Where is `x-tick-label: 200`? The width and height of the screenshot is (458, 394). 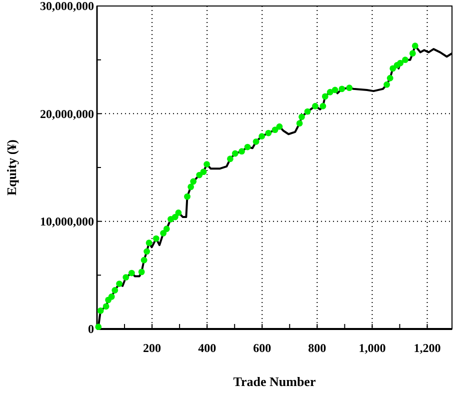
x-tick-label: 200 is located at coordinates (152, 348).